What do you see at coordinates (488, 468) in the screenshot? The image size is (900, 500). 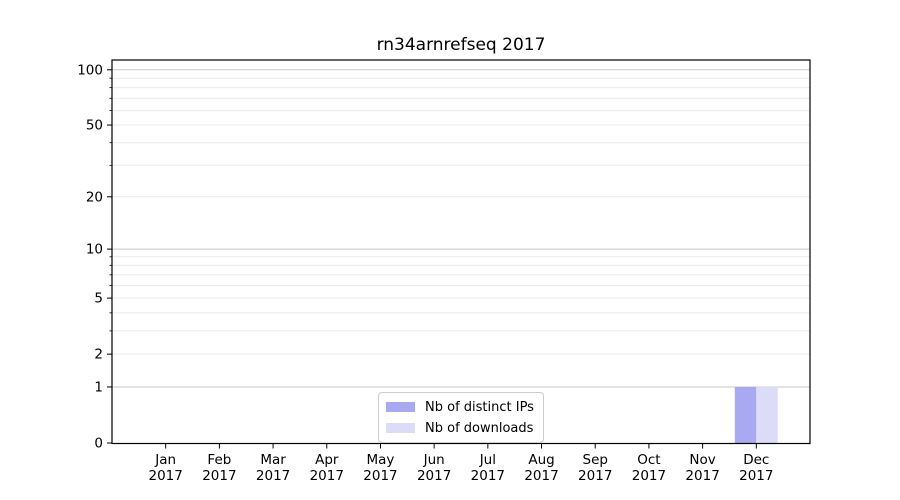 I see `x-tick-label: Jul 2017` at bounding box center [488, 468].